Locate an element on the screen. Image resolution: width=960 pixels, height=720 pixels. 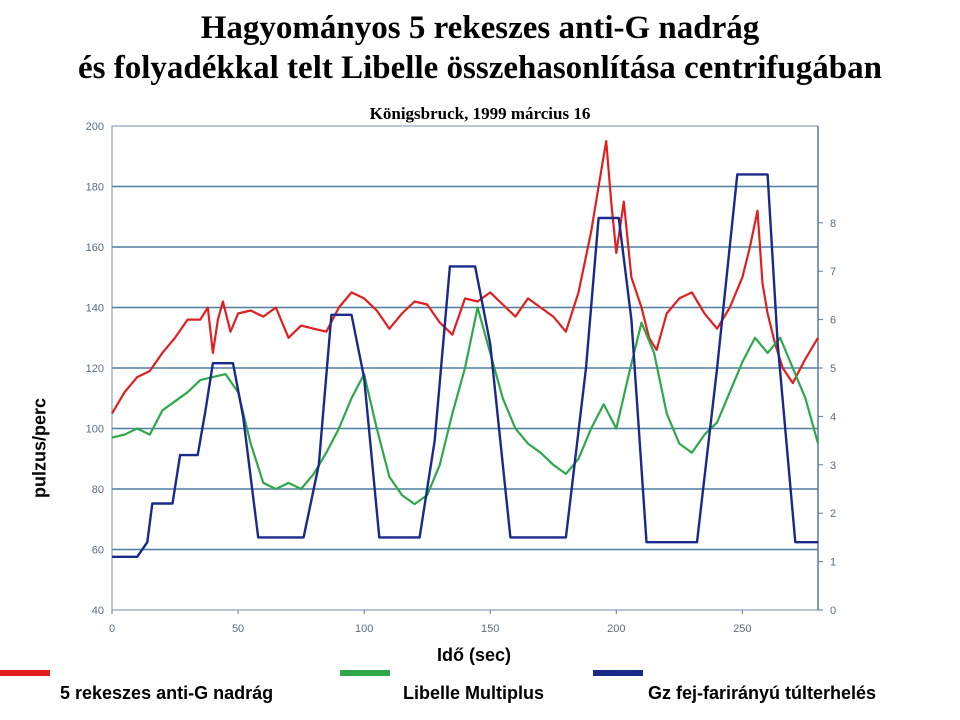
y-tick-label: 100 is located at coordinates (95, 430).